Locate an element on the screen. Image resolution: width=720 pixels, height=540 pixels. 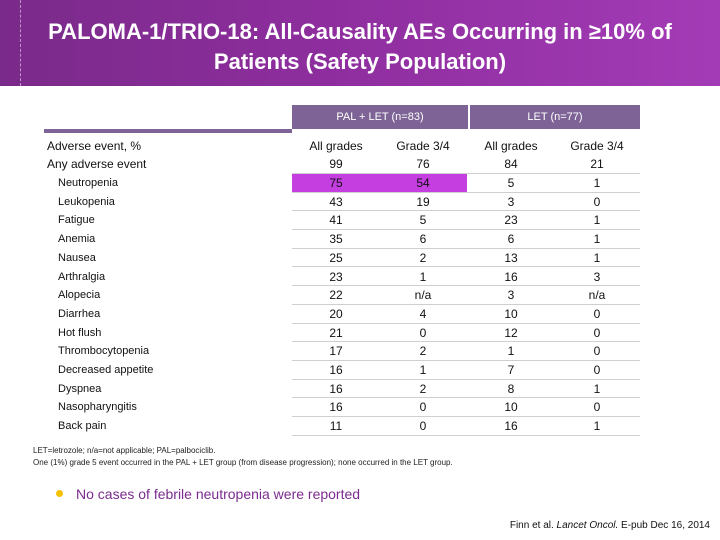
row-label: Hot flush is located at coordinates (80, 332).